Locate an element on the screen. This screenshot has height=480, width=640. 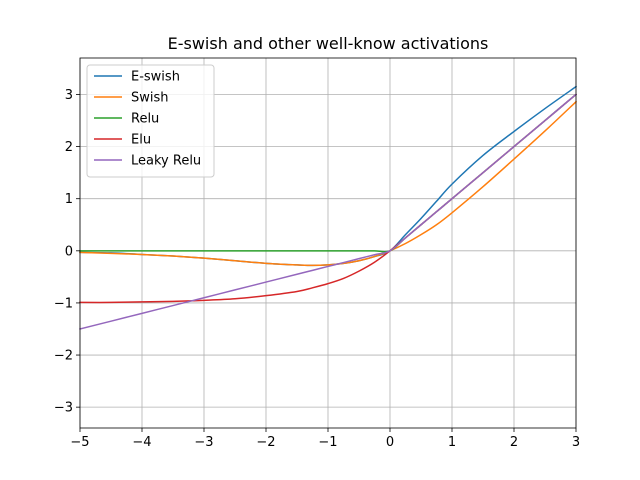
y-tick-label: 2 is located at coordinates (69, 147).